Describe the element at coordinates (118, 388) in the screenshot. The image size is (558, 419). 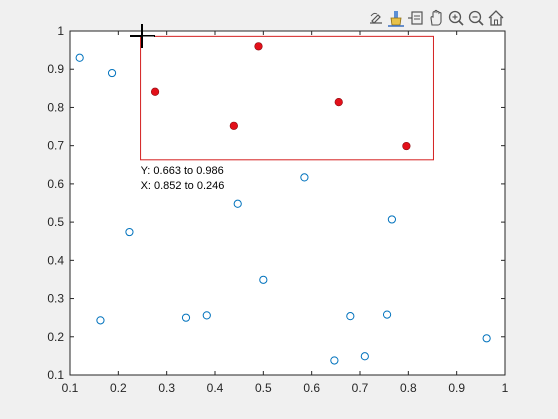
I see `x-tick-label: 0.2` at that location.